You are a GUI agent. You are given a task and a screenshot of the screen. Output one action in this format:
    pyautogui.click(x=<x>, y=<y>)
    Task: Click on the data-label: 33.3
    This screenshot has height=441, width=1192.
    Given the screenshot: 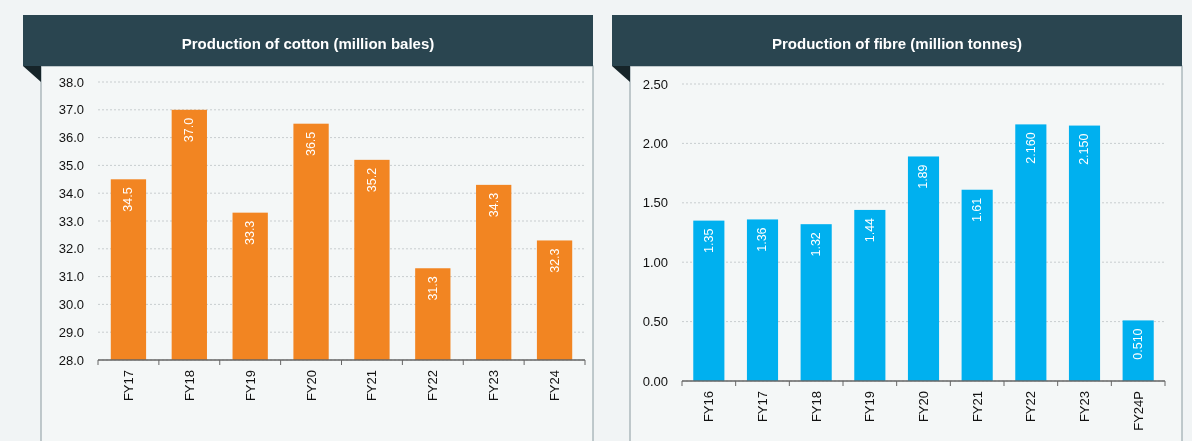 What is the action you would take?
    pyautogui.click(x=250, y=232)
    